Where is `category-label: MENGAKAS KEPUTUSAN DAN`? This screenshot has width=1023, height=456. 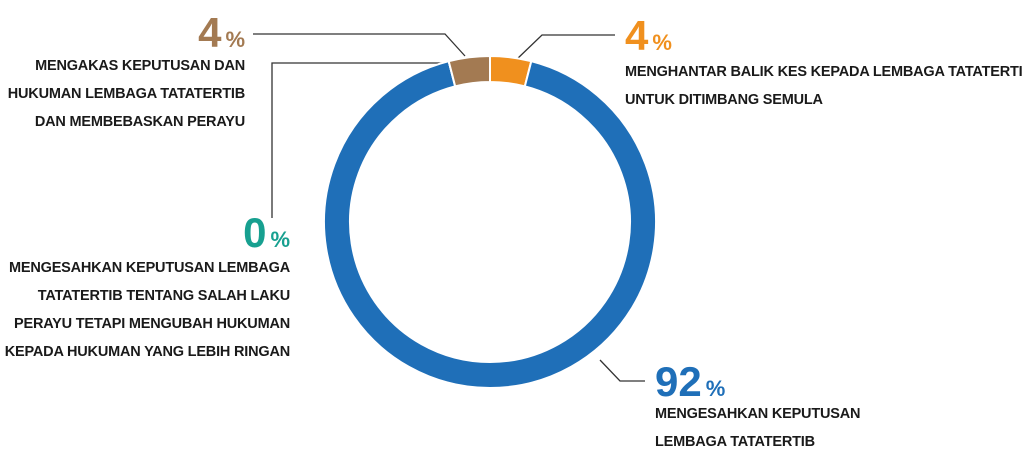 category-label: MENGAKAS KEPUTUSAN DAN is located at coordinates (140, 66).